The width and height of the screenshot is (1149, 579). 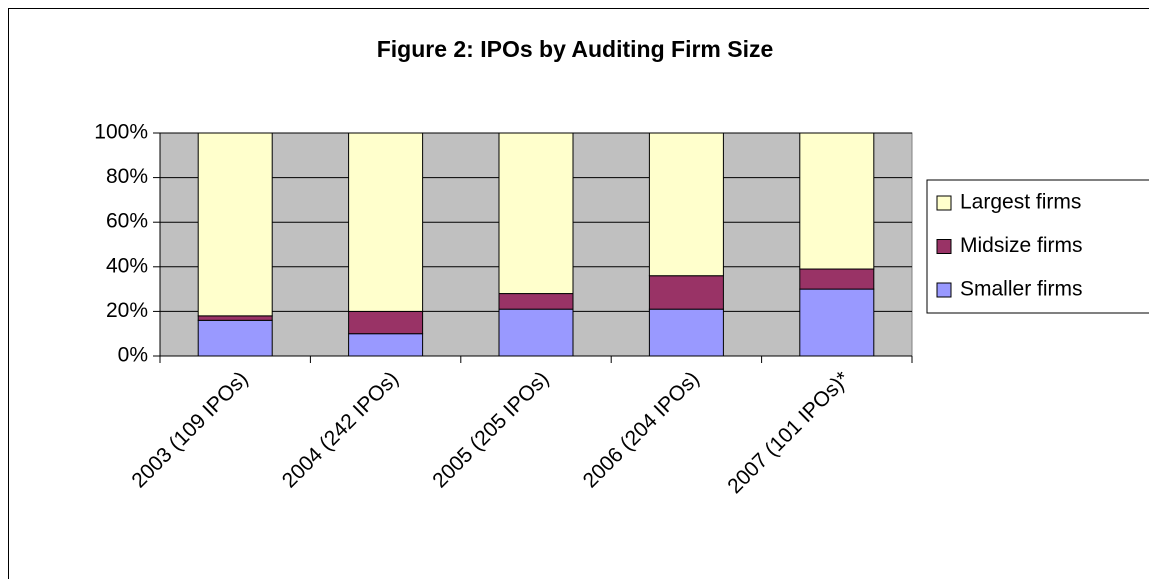 I want to click on legend-label: Midsize firms, so click(x=1021, y=245).